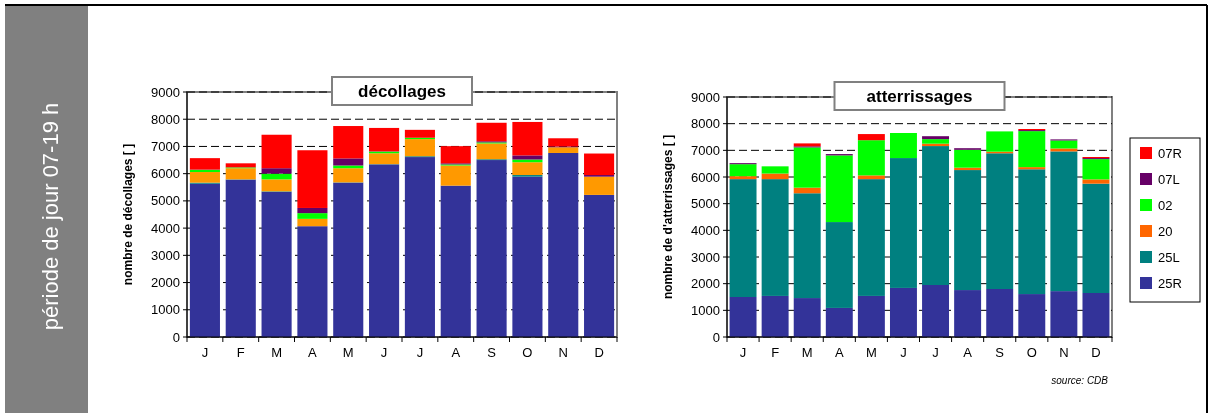  I want to click on chart-title: décollages, so click(402, 91).